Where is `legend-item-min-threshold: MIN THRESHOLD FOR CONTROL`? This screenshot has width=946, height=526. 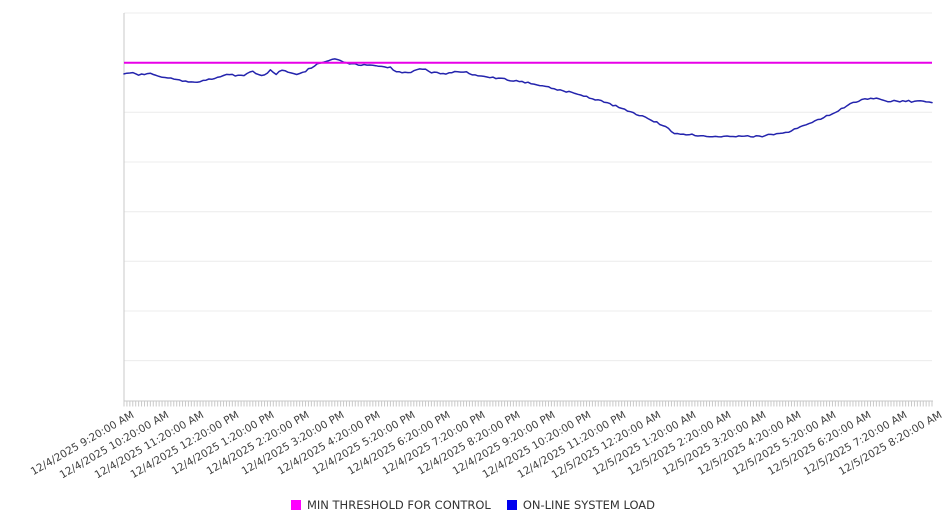 legend-item-min-threshold: MIN THRESHOLD FOR CONTROL is located at coordinates (390, 505).